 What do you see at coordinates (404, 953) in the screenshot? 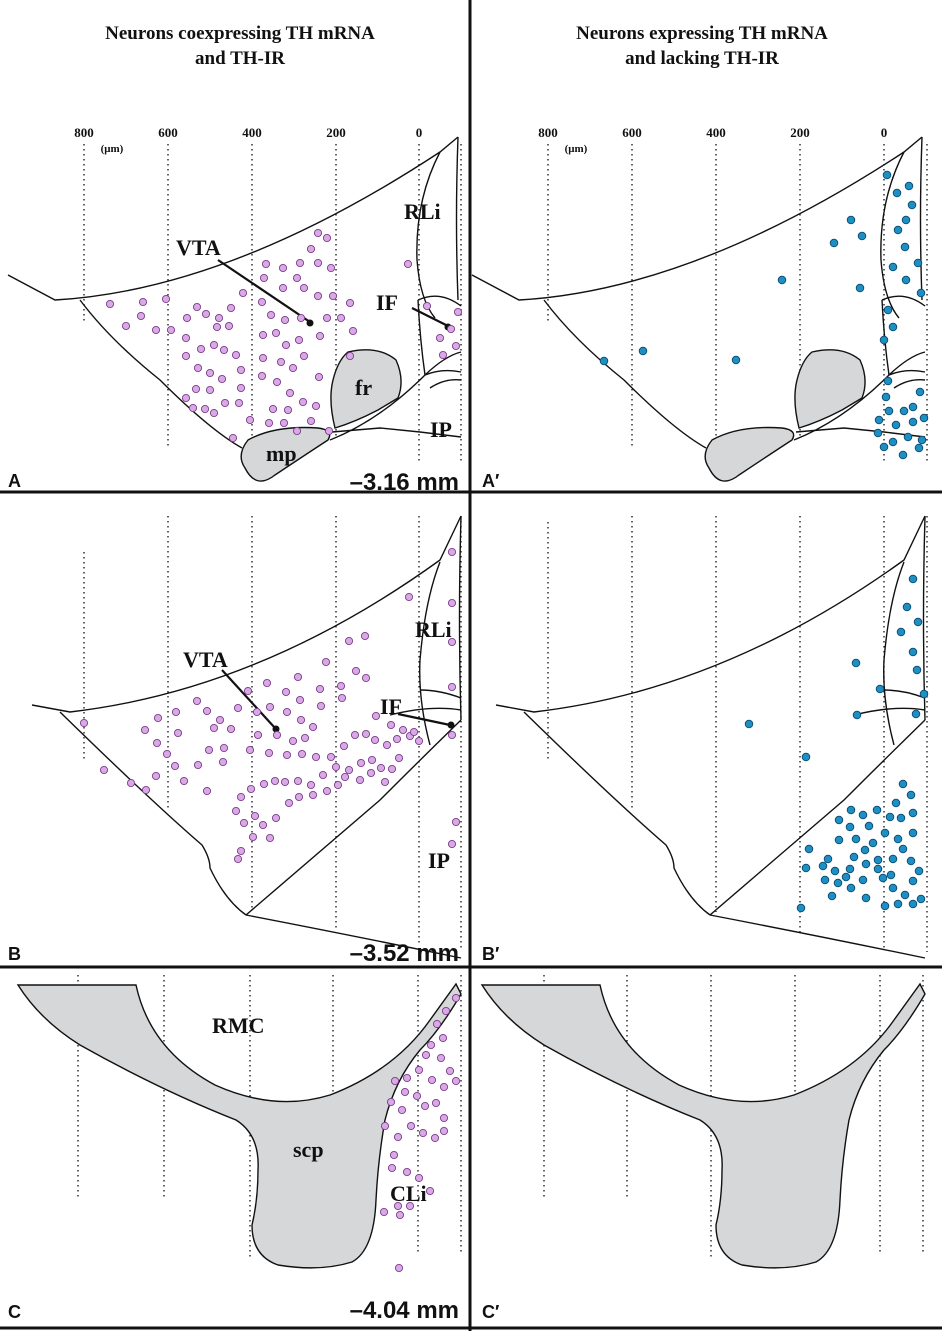
I see `section-level-b: –3.52 mm` at bounding box center [404, 953].